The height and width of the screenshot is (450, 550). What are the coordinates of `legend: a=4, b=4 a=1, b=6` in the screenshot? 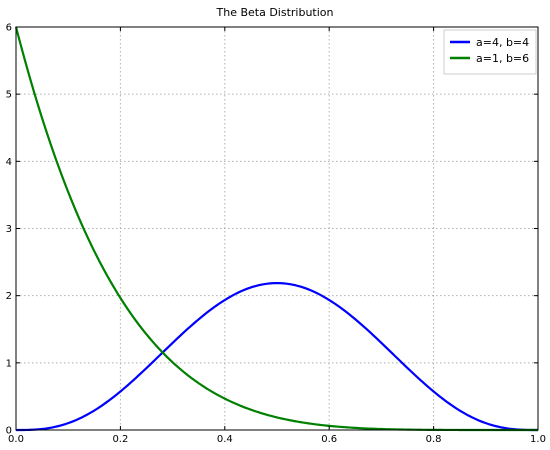 It's located at (490, 52).